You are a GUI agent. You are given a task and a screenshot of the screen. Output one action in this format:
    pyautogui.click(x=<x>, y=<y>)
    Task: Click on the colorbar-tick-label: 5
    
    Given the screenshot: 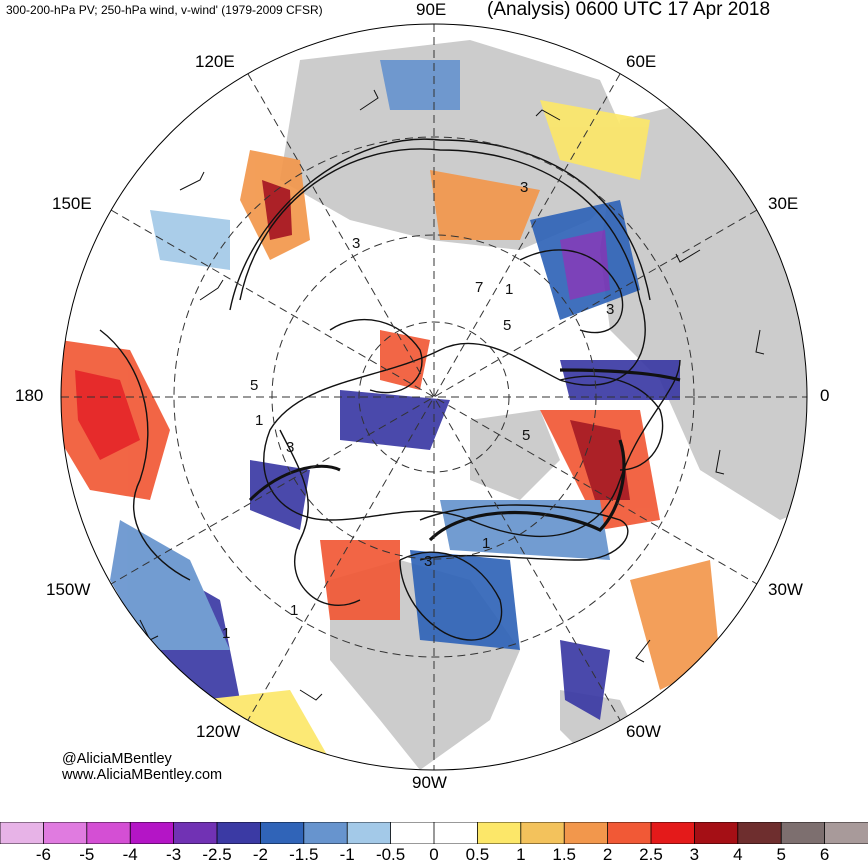 What is the action you would take?
    pyautogui.click(x=781, y=854)
    